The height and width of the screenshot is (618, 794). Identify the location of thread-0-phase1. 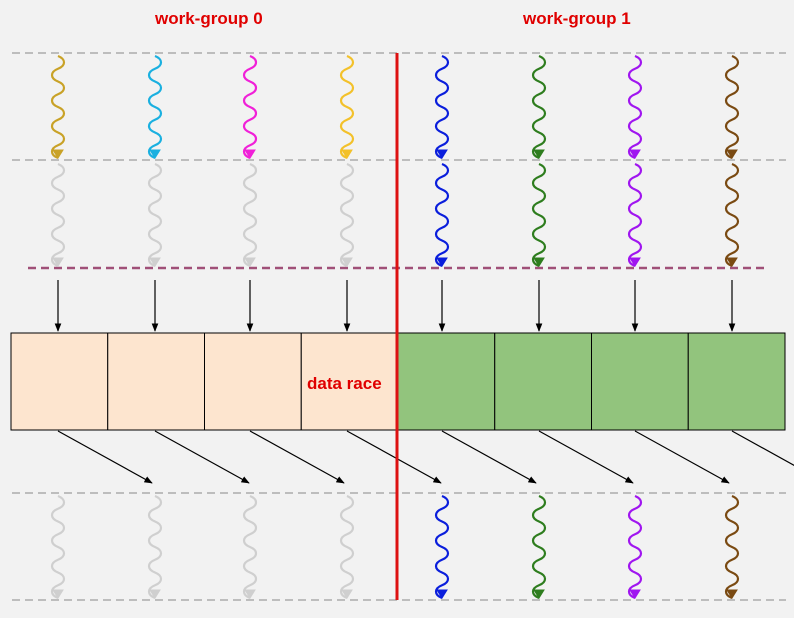
(58, 107).